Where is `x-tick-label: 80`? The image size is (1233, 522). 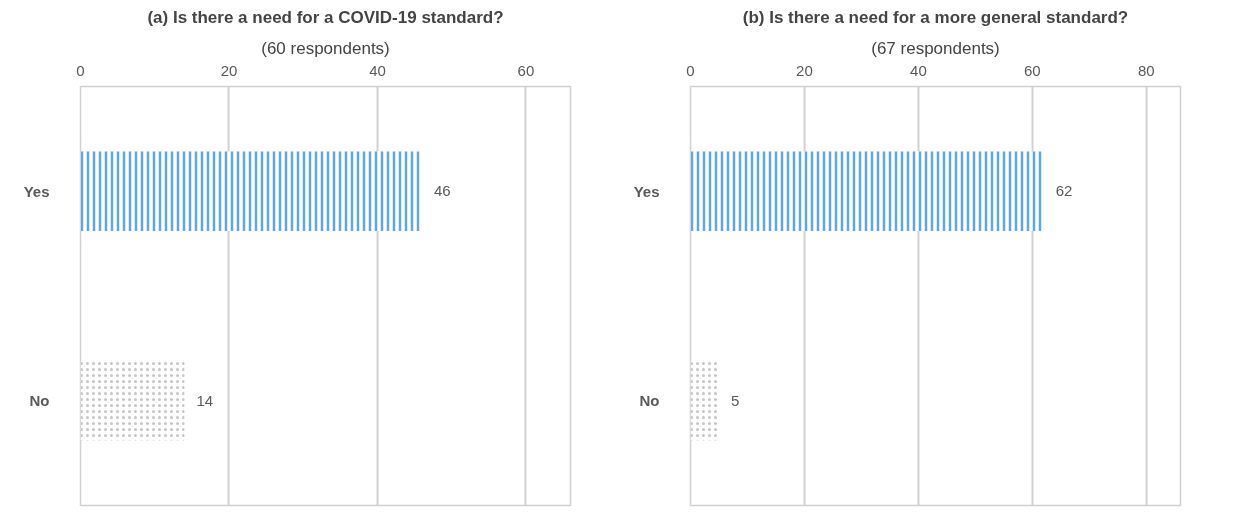 x-tick-label: 80 is located at coordinates (1146, 70).